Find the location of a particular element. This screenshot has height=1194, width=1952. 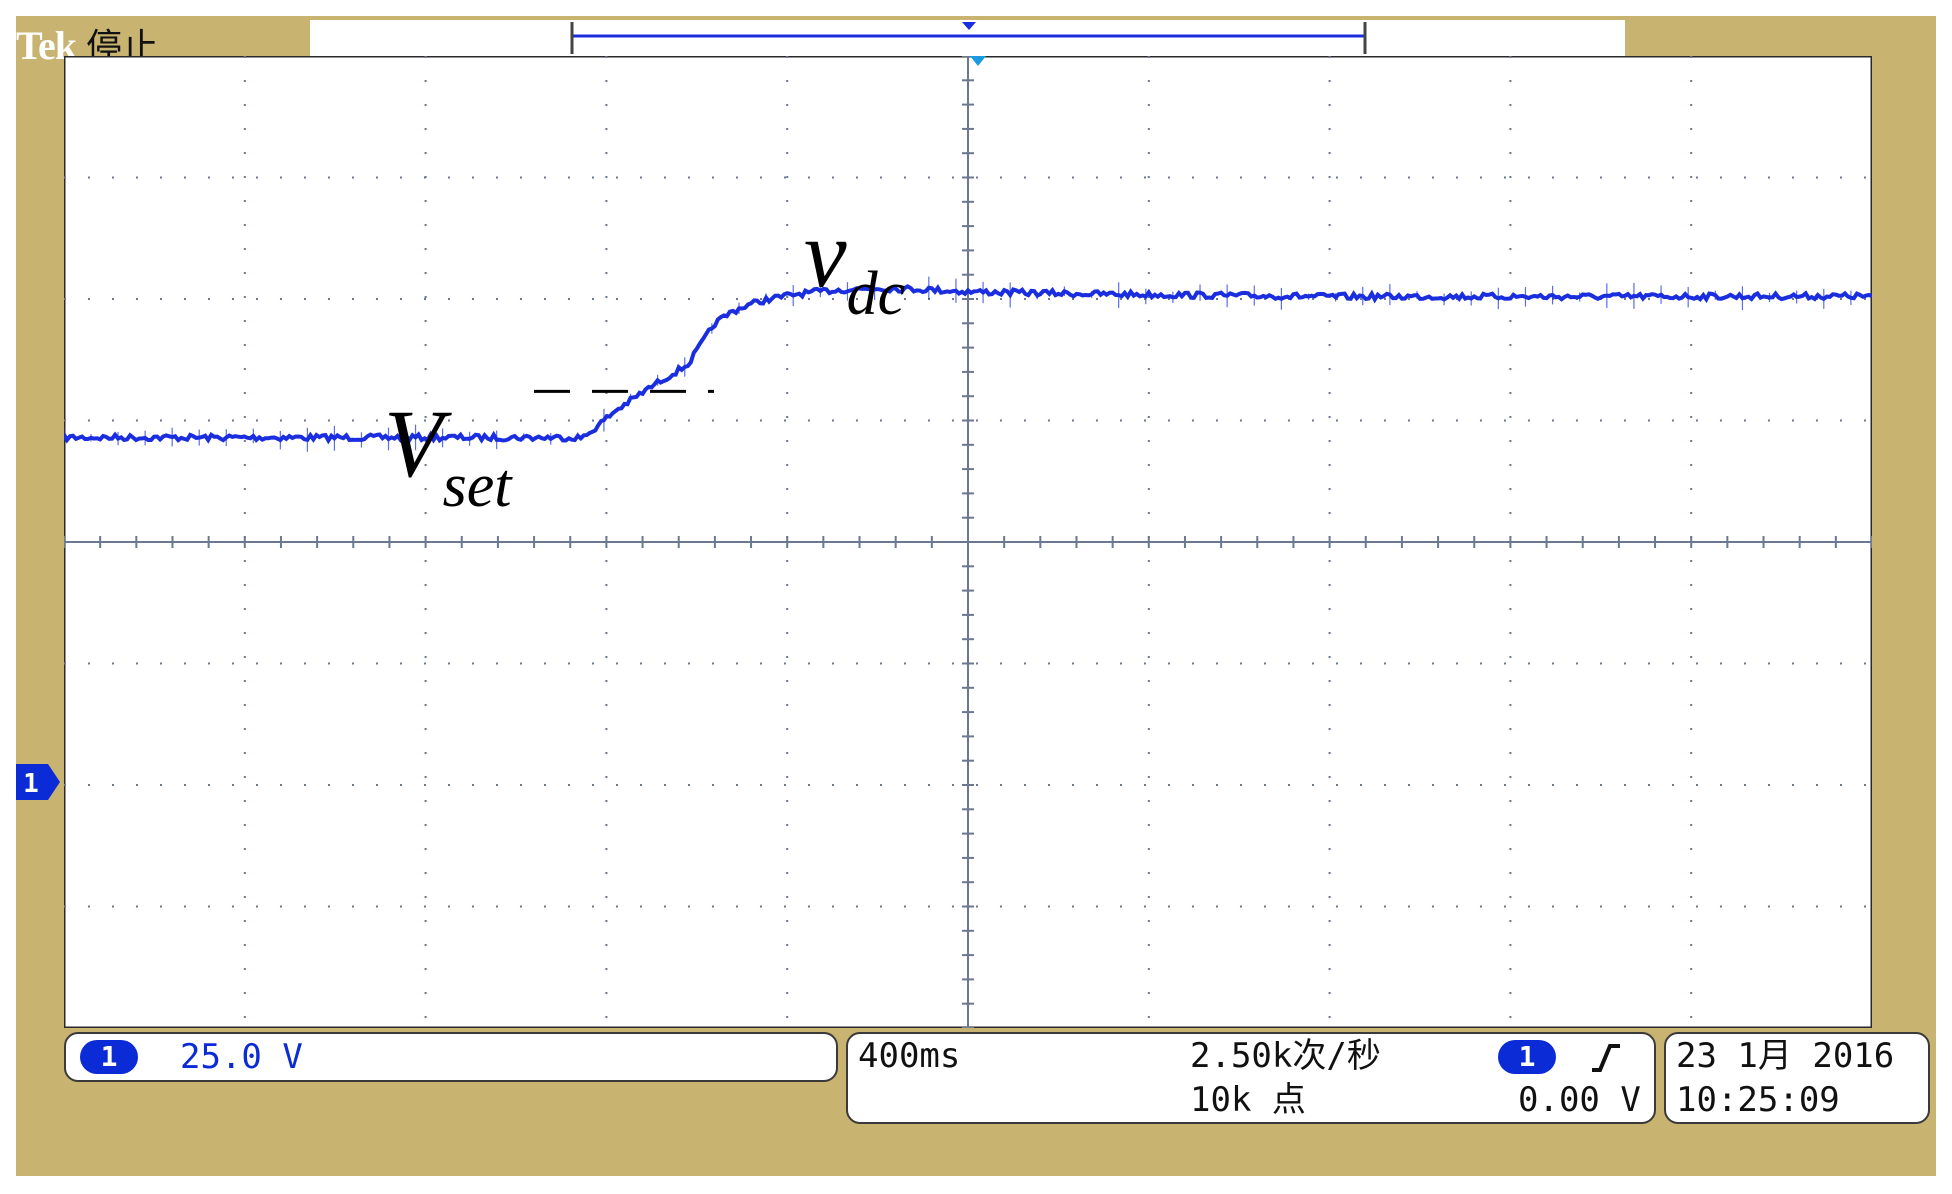

horizontal-scale: 400ms is located at coordinates (909, 1056).